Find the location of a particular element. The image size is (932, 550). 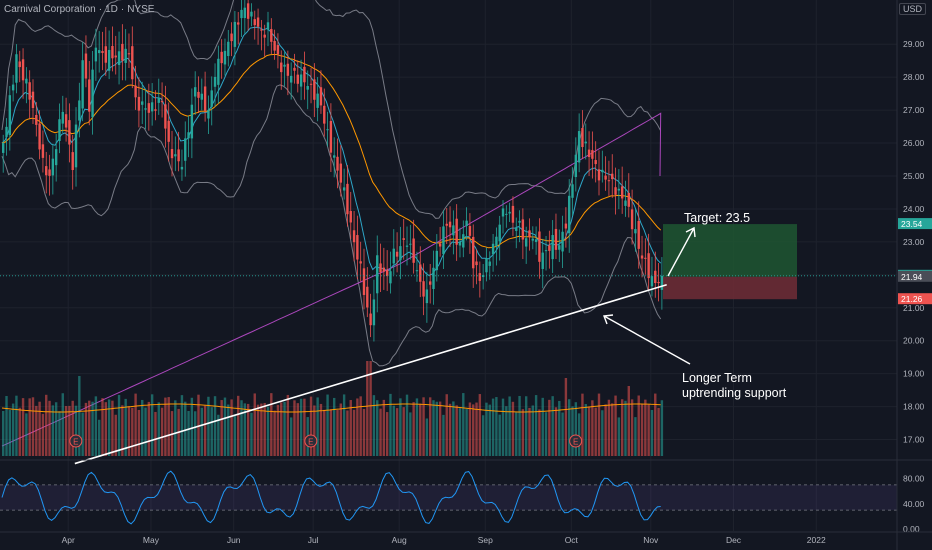

y-tick-label: 17.00 is located at coordinates (914, 440).